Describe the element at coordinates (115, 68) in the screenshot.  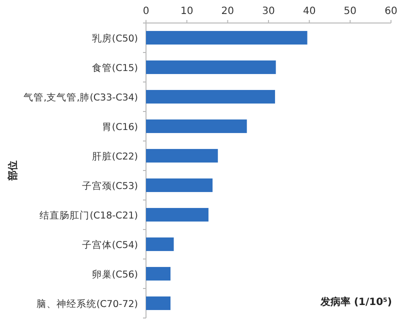
I see `y-tick-label: 食管(C15)` at that location.